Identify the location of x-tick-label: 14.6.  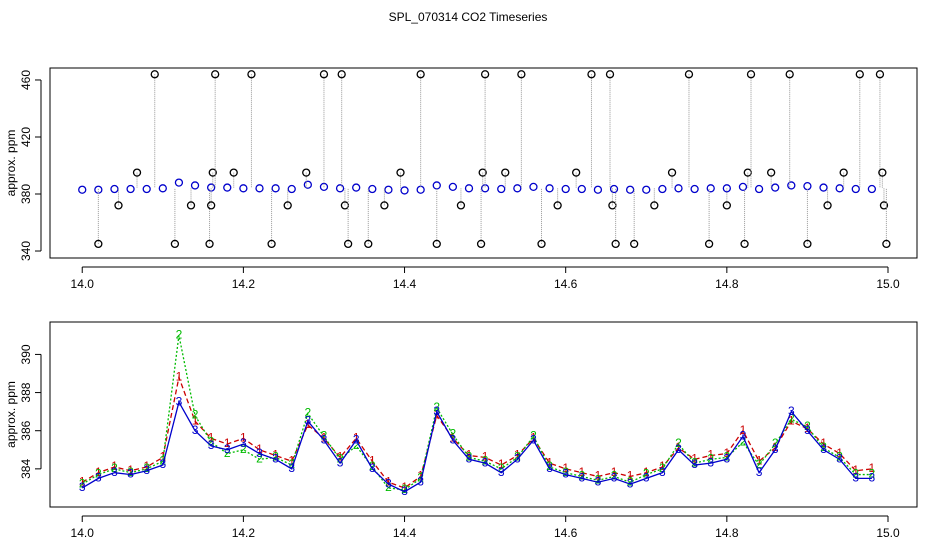
(566, 533).